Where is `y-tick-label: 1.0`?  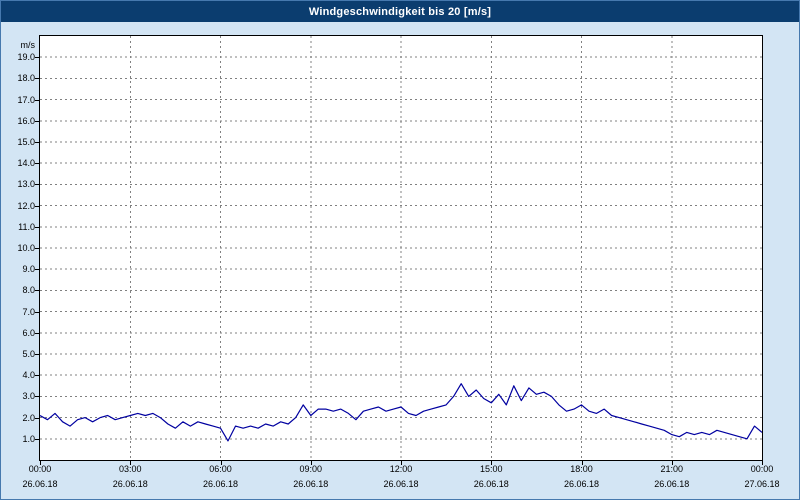
y-tick-label: 1.0 is located at coordinates (28, 438).